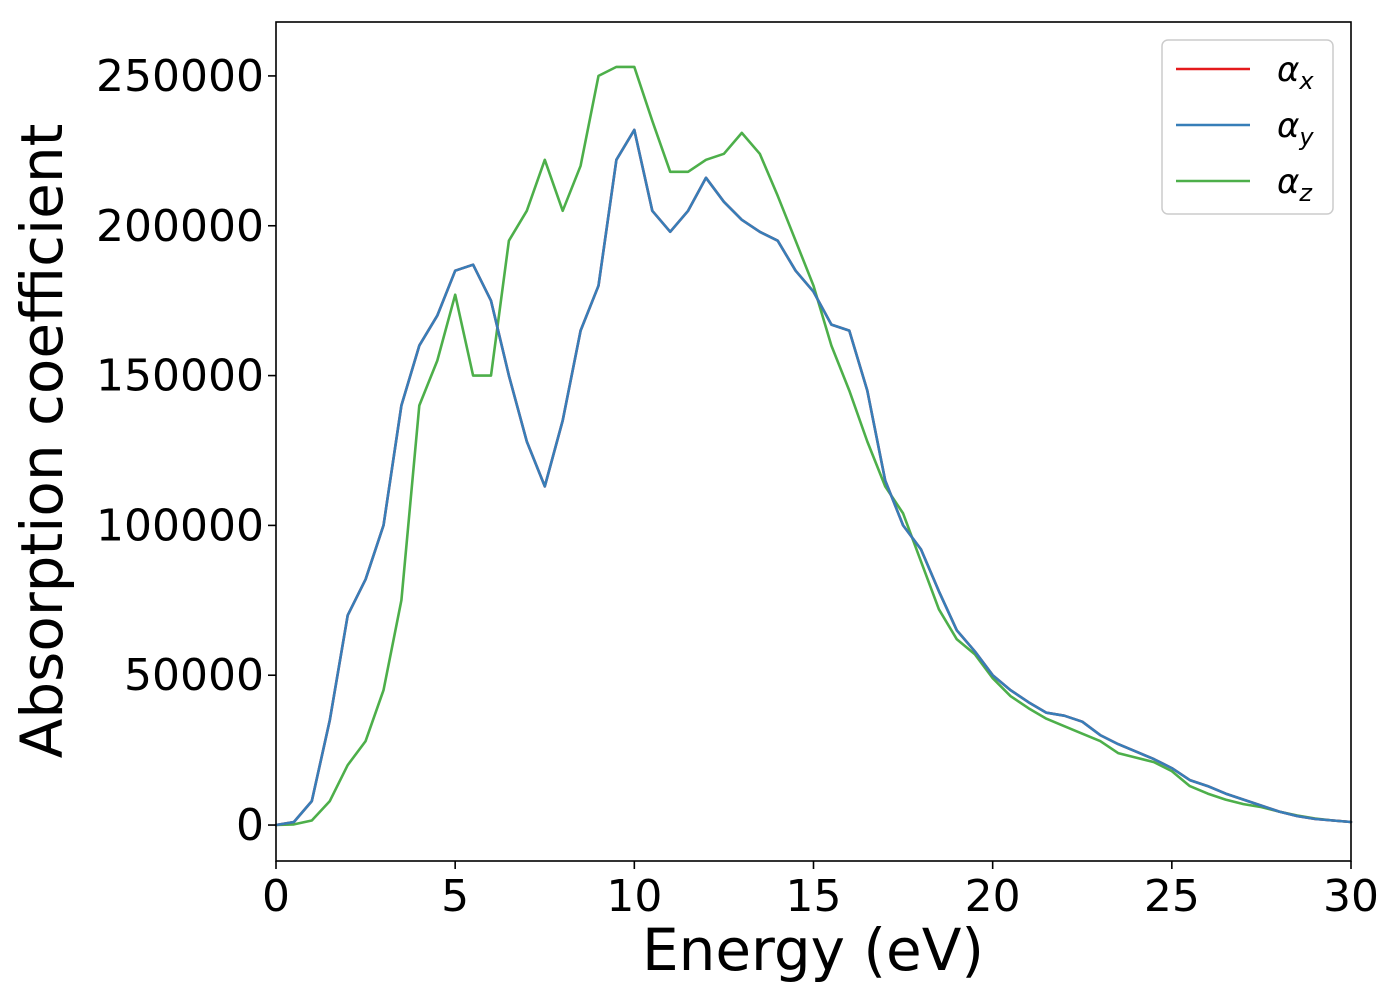  I want to click on x-axis-label: Energy (eV), so click(813, 950).